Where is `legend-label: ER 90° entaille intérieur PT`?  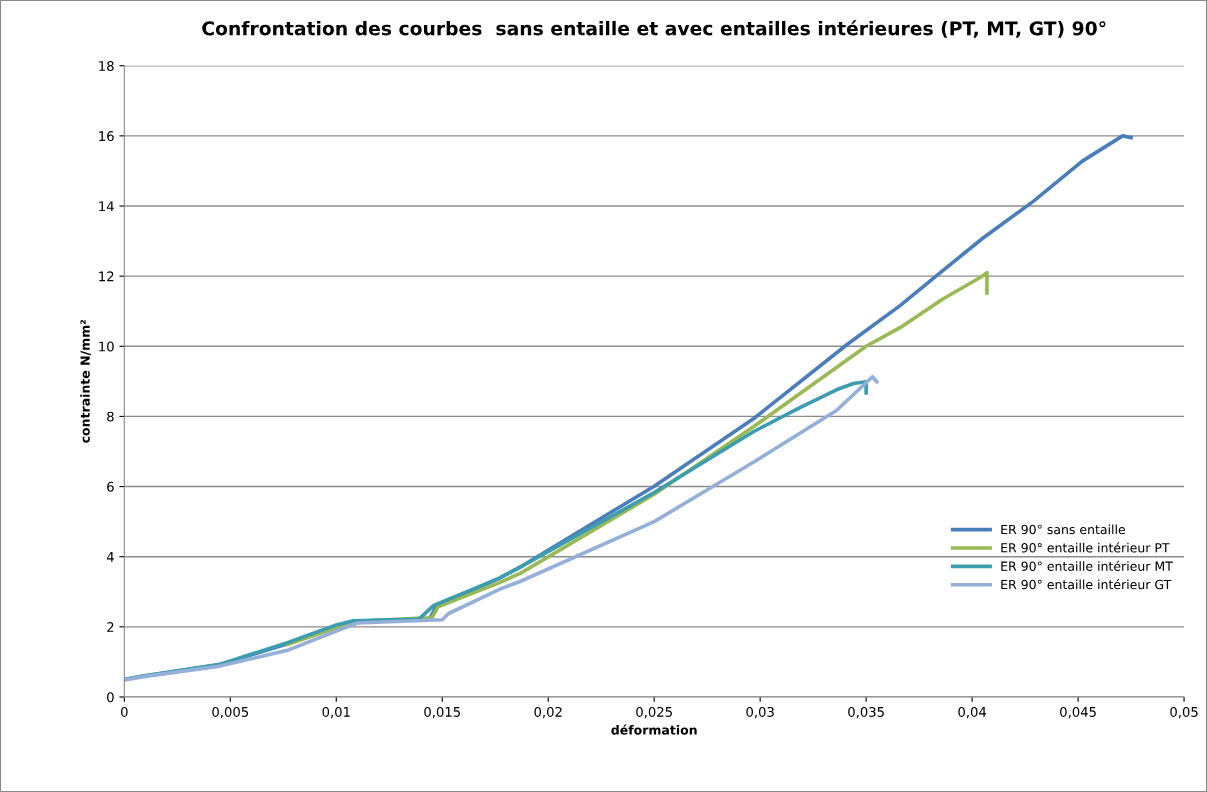
legend-label: ER 90° entaille intérieur PT is located at coordinates (1085, 547).